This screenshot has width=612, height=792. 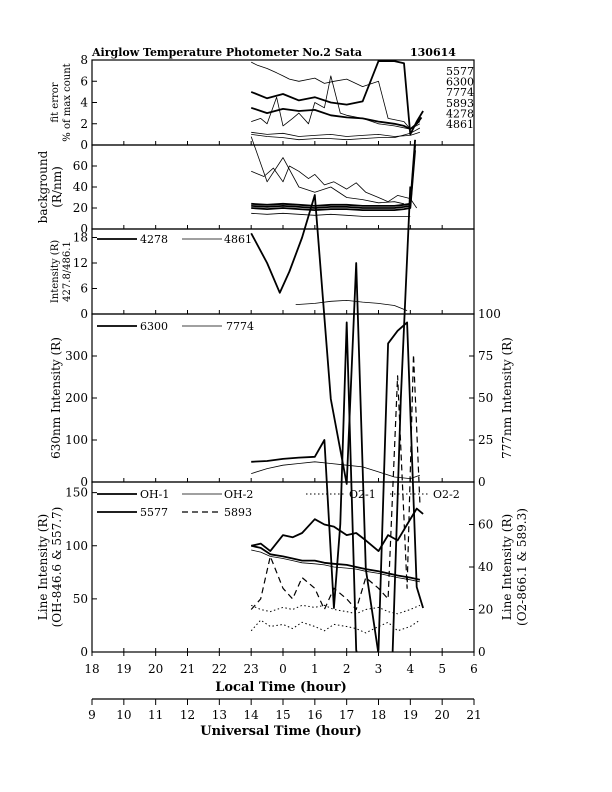 What do you see at coordinates (485, 398) in the screenshot?
I see `y-right-tick-label: 50` at bounding box center [485, 398].